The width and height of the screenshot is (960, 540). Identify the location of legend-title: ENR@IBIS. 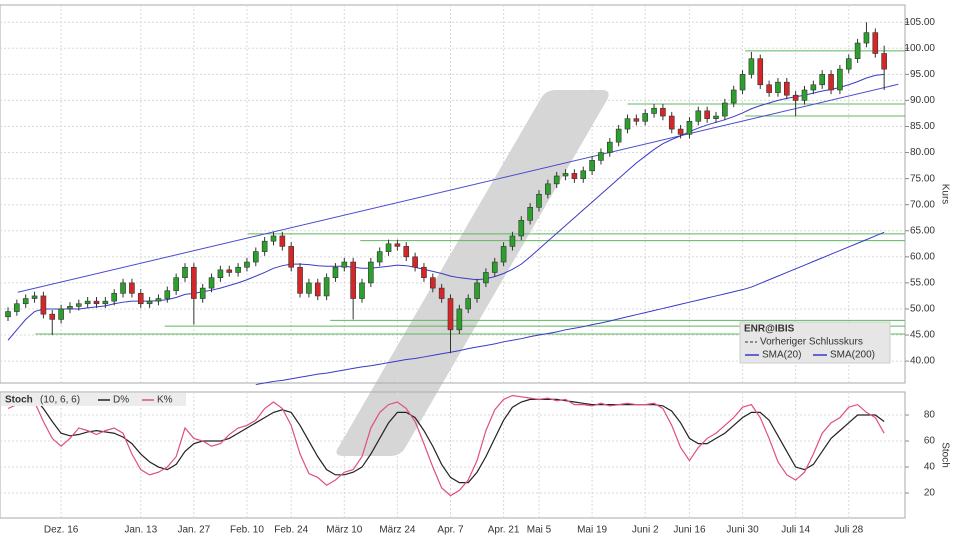
(769, 329).